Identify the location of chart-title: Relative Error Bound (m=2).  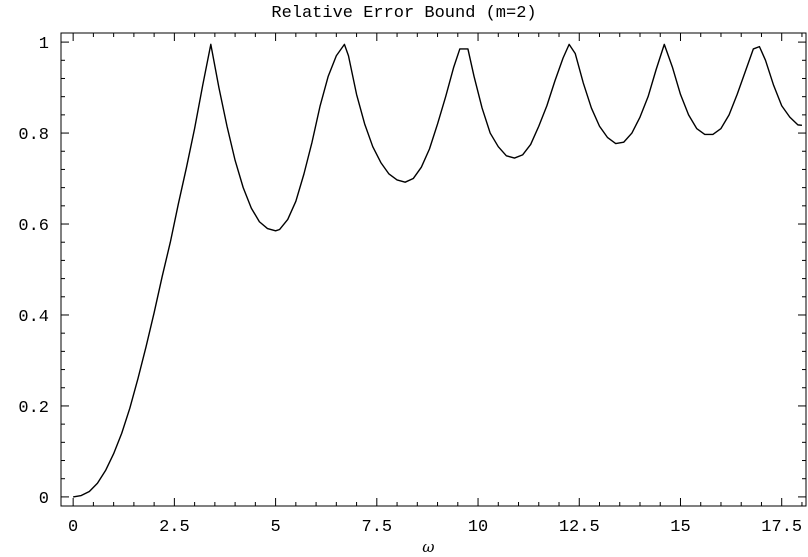
(404, 13).